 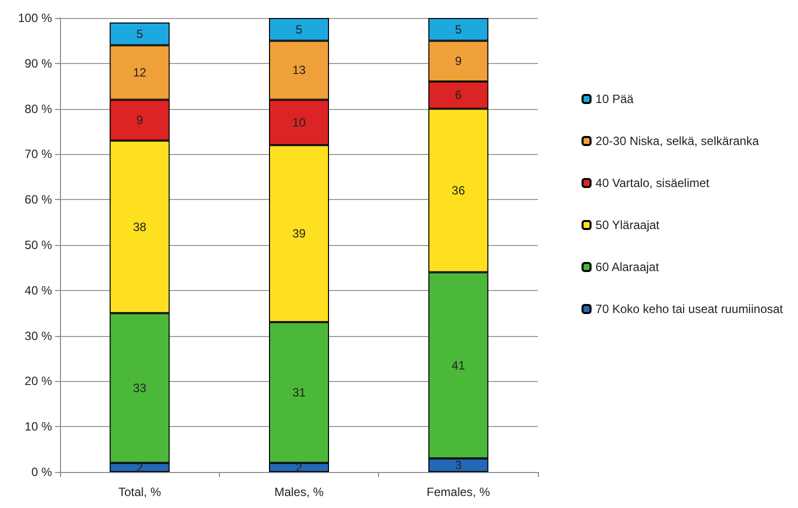 What do you see at coordinates (299, 492) in the screenshot?
I see `x-tick-label: Males, %` at bounding box center [299, 492].